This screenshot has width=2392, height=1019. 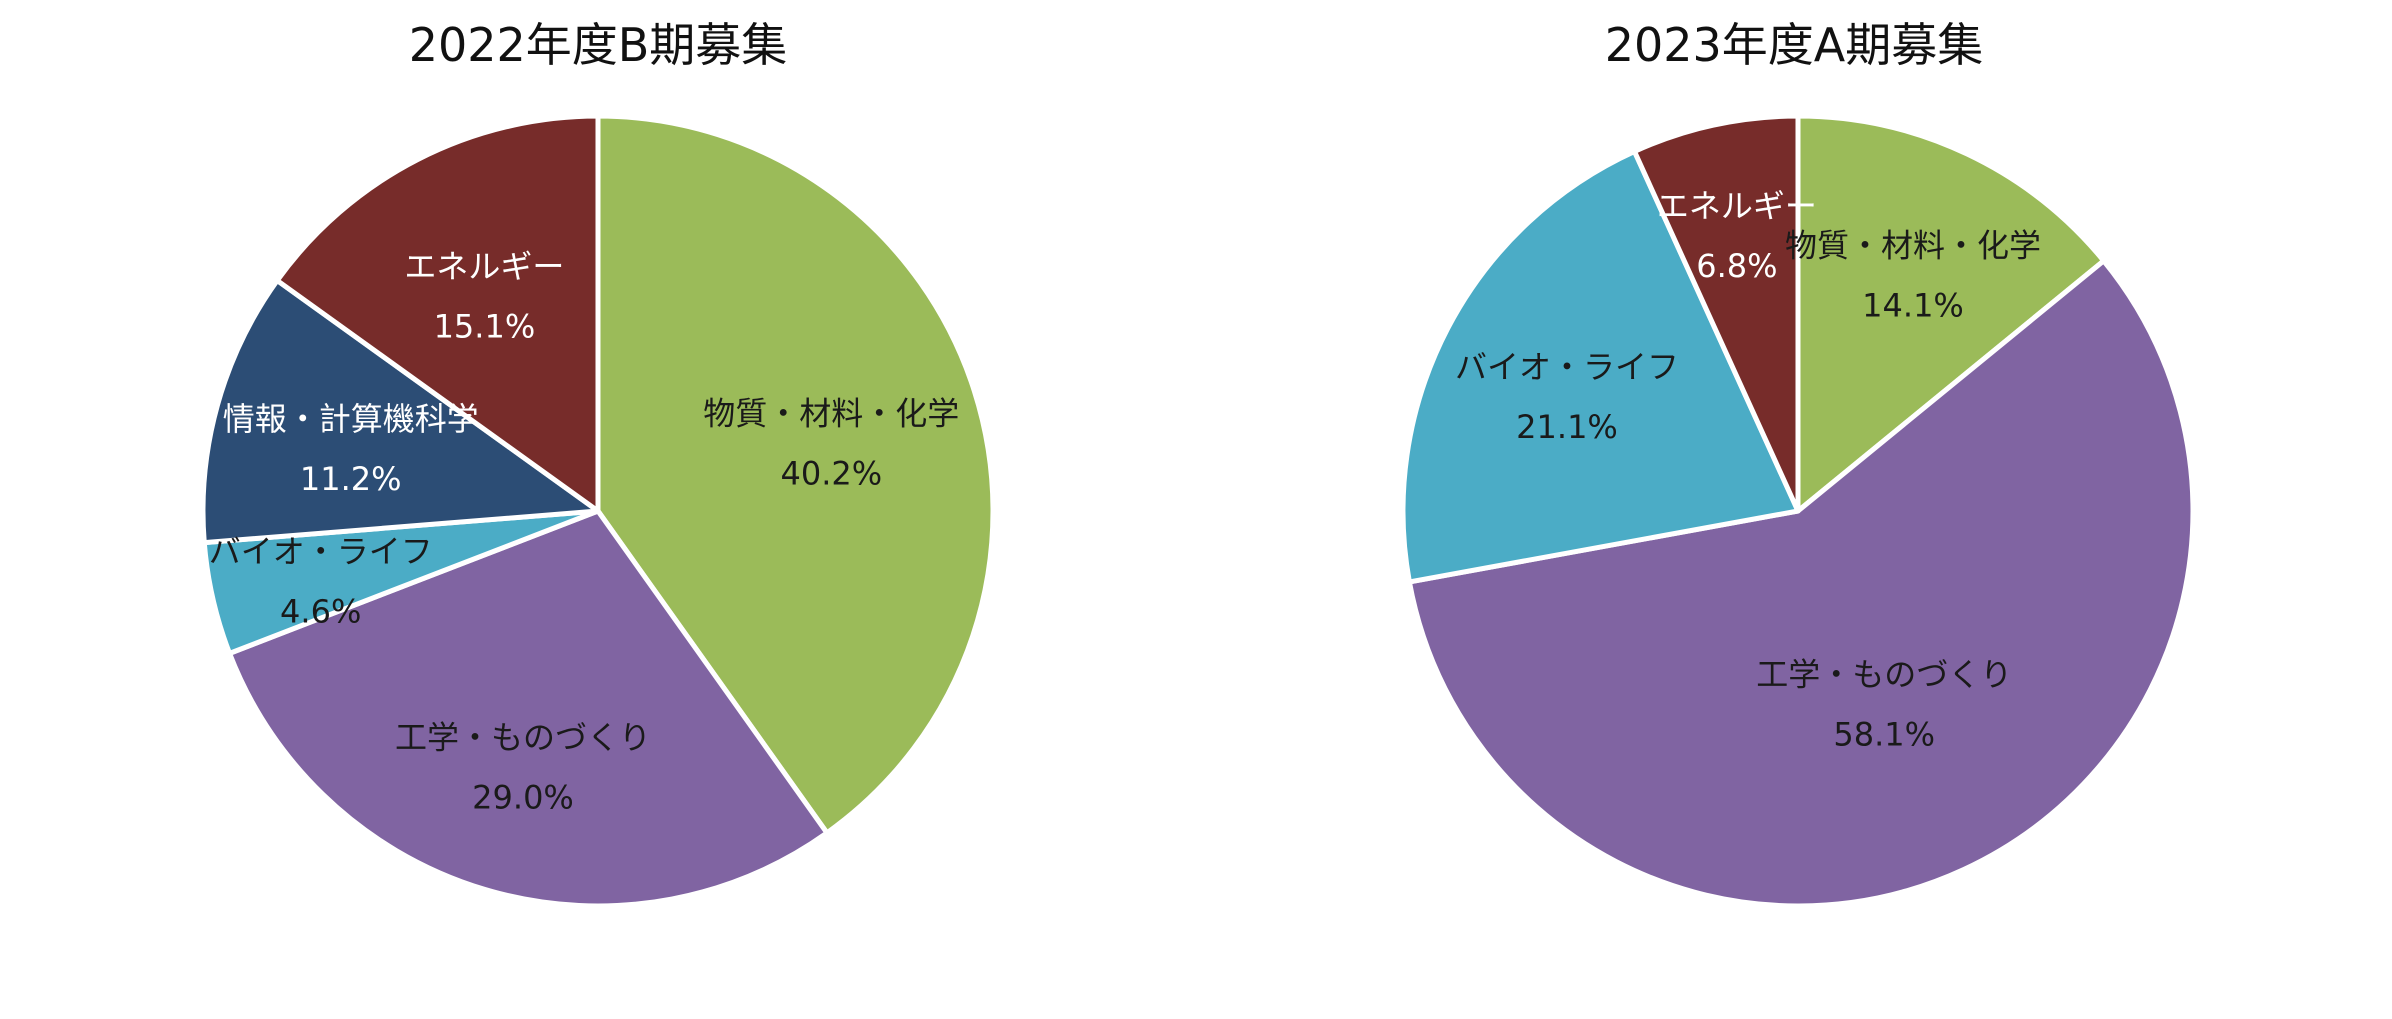 I want to click on slice-value-label: 21.1%, so click(x=1567, y=427).